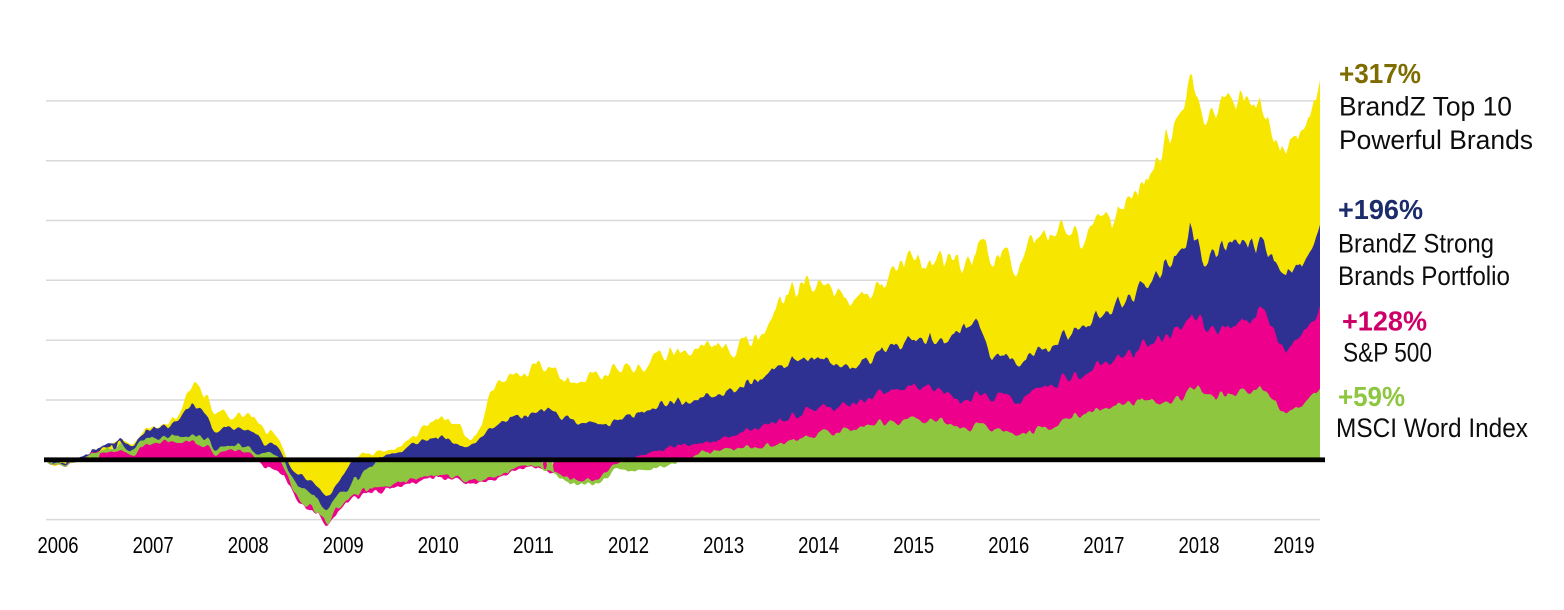 The width and height of the screenshot is (1564, 610). What do you see at coordinates (1416, 244) in the screenshot?
I see `svg-text: BrandZ Strong` at bounding box center [1416, 244].